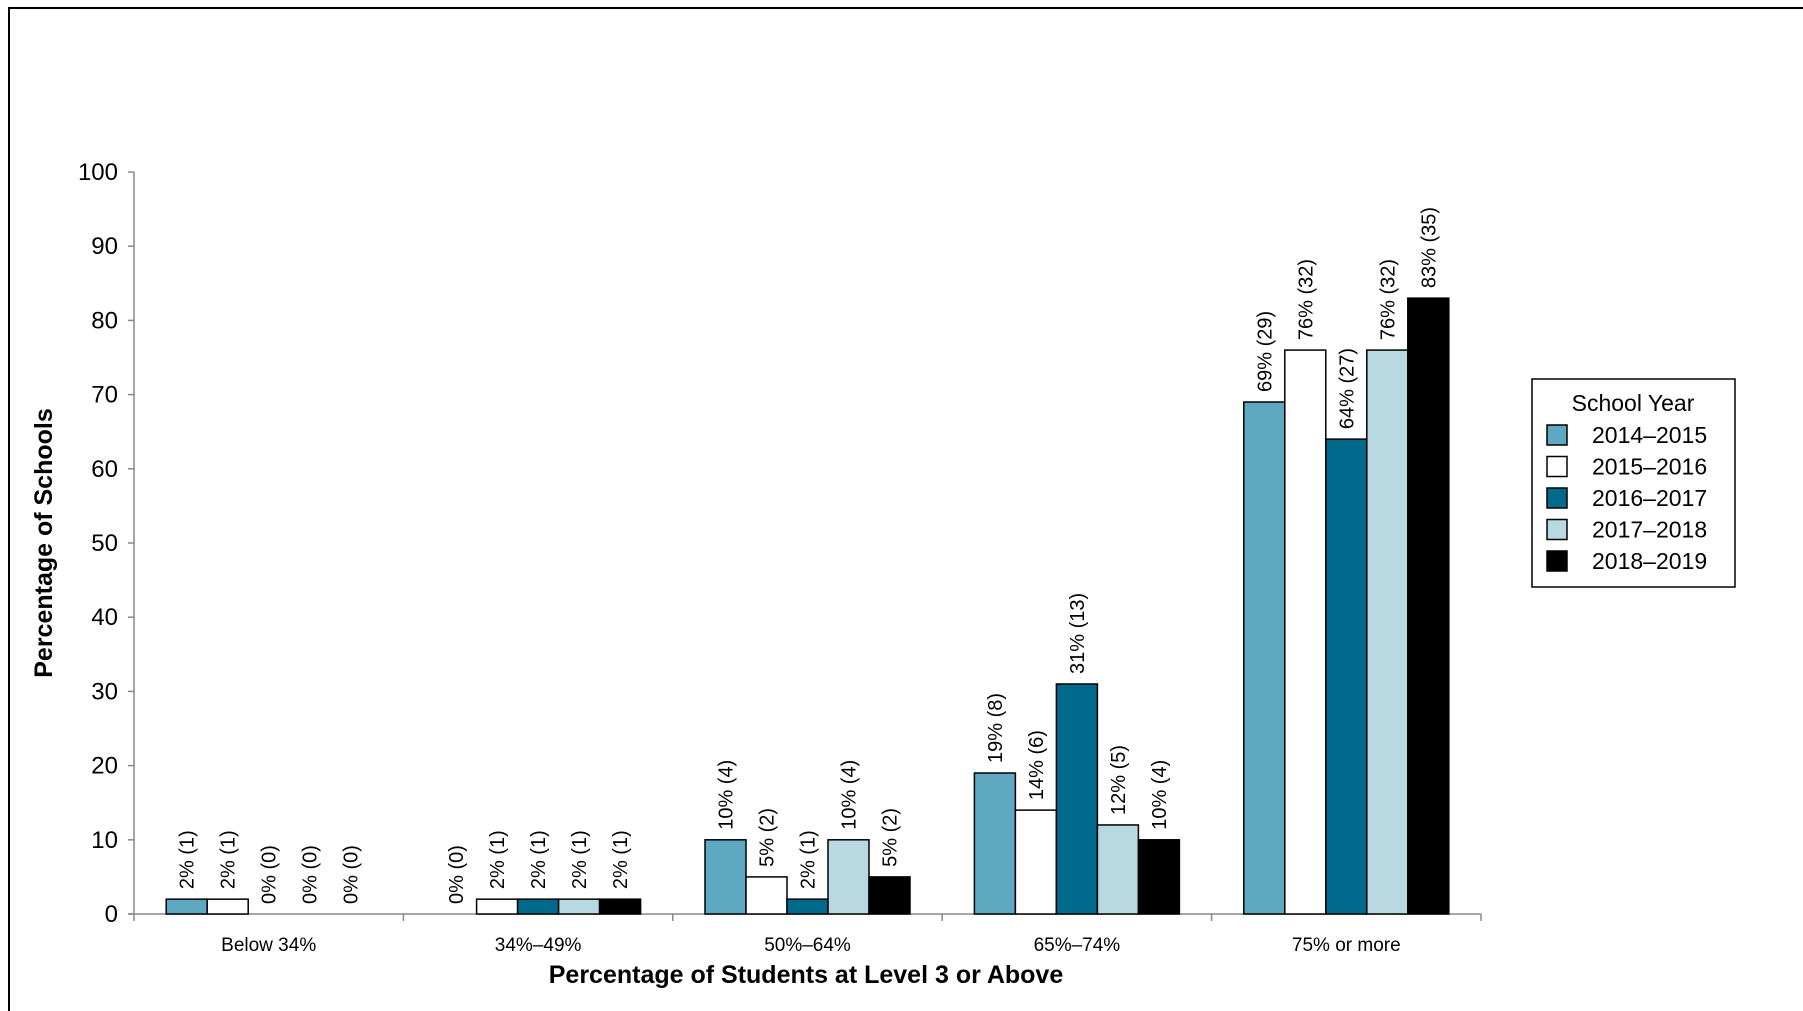  I want to click on bar-value-label: 31% (13), so click(1078, 633).